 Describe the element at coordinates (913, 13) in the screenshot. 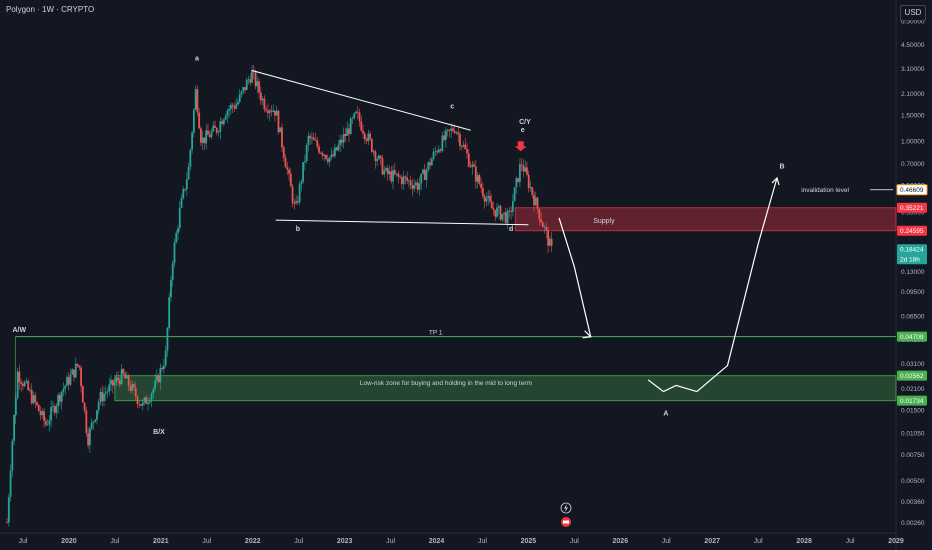

I see `currency-button: USD` at that location.